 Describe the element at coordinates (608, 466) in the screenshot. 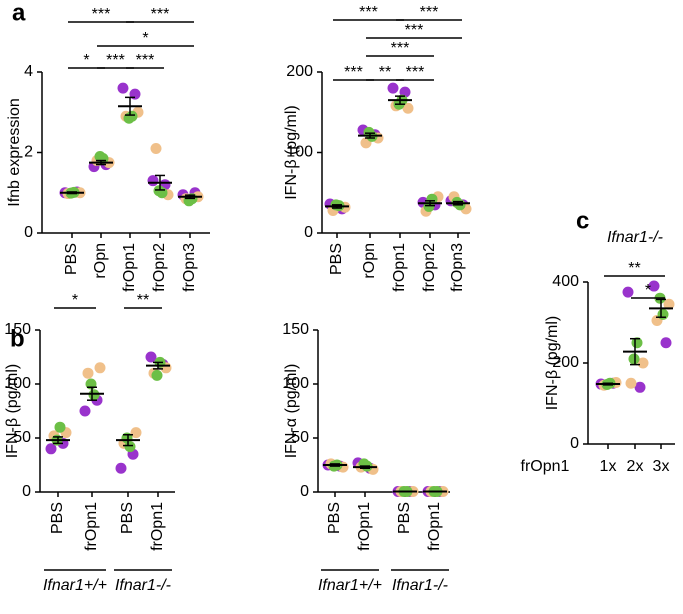

I see `x-tick-label: 1x` at that location.